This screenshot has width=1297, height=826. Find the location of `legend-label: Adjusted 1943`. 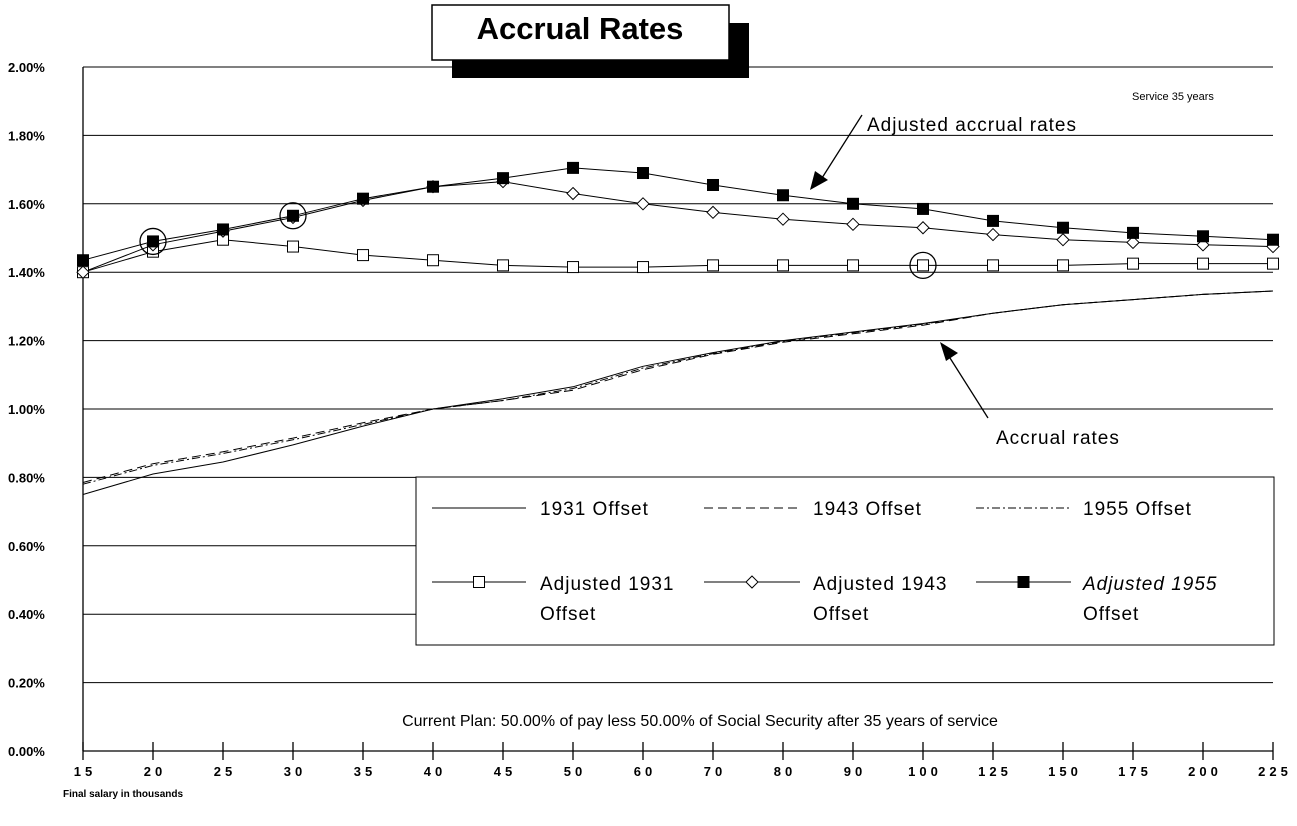

legend-label: Adjusted 1943 is located at coordinates (880, 584).